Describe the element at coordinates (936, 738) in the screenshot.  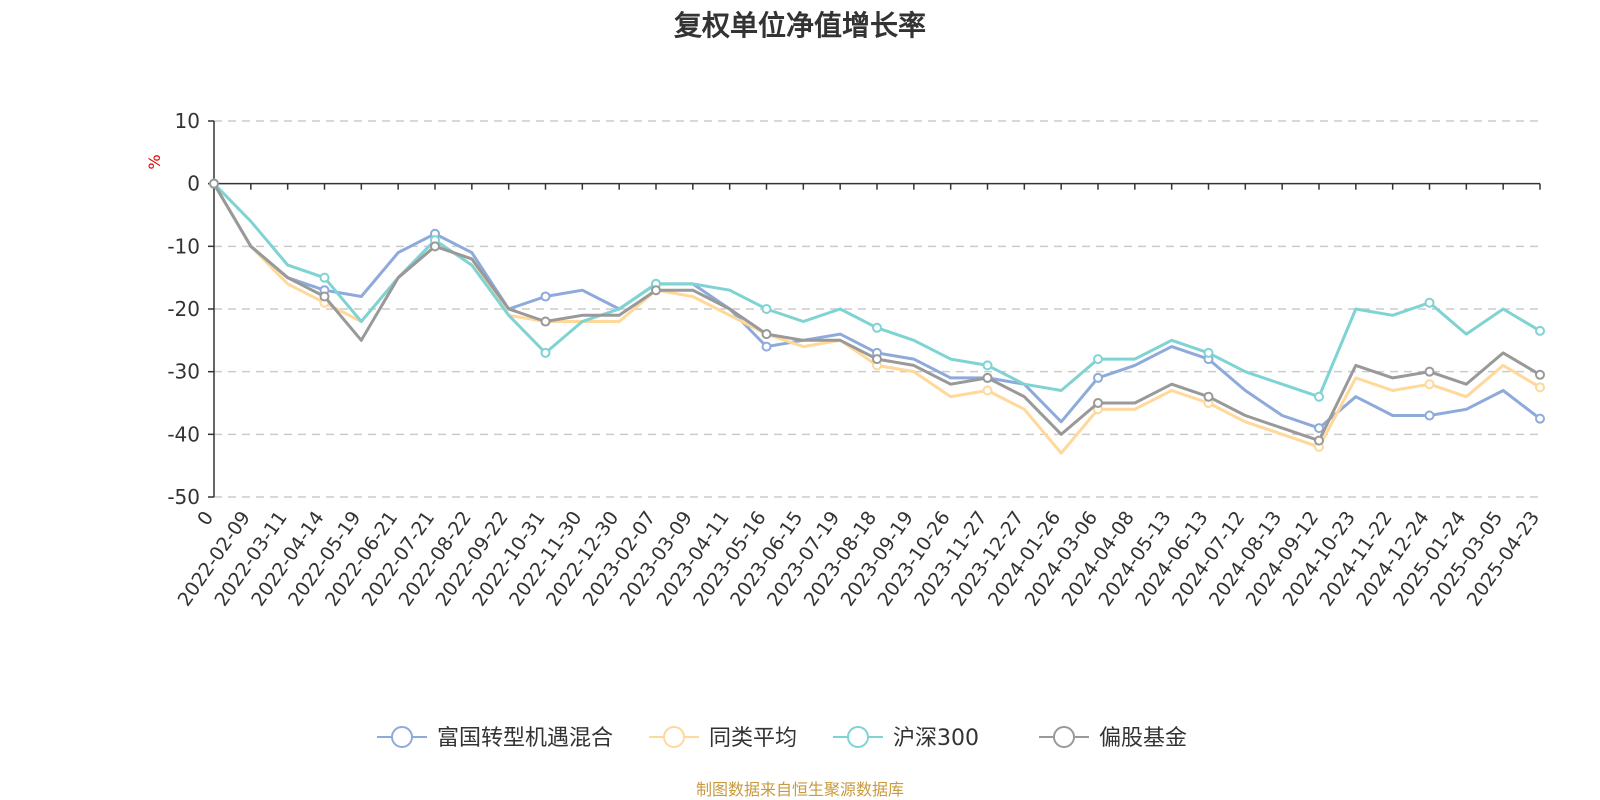
I see `legend-label: 沪深300` at that location.